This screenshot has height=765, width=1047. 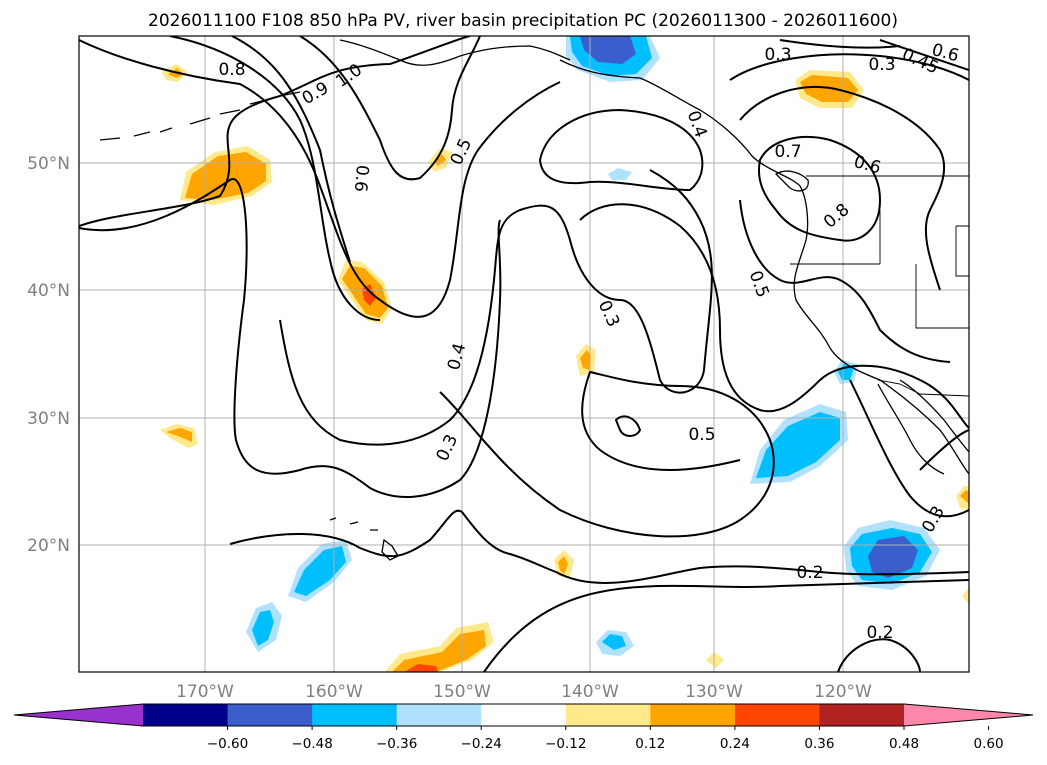 I want to click on lon-label: 170°W, so click(x=205, y=692).